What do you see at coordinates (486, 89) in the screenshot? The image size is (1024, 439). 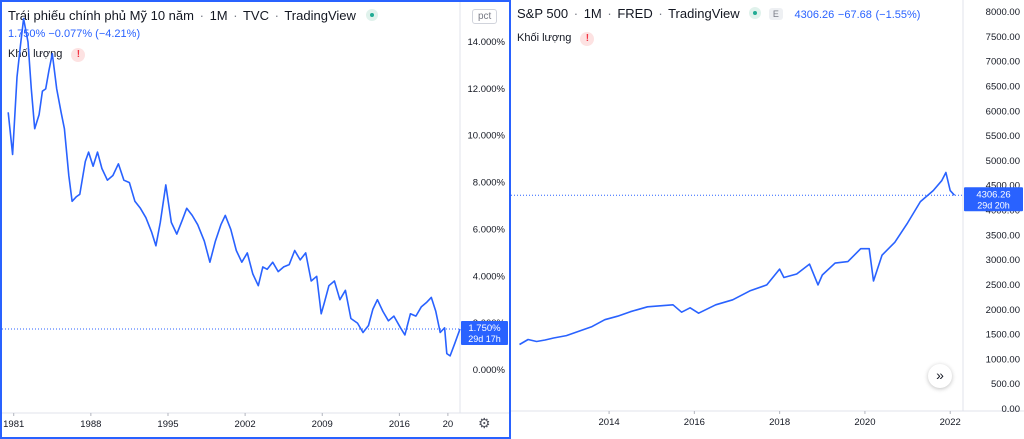 I see `y-tick-label: 12.000%` at bounding box center [486, 89].